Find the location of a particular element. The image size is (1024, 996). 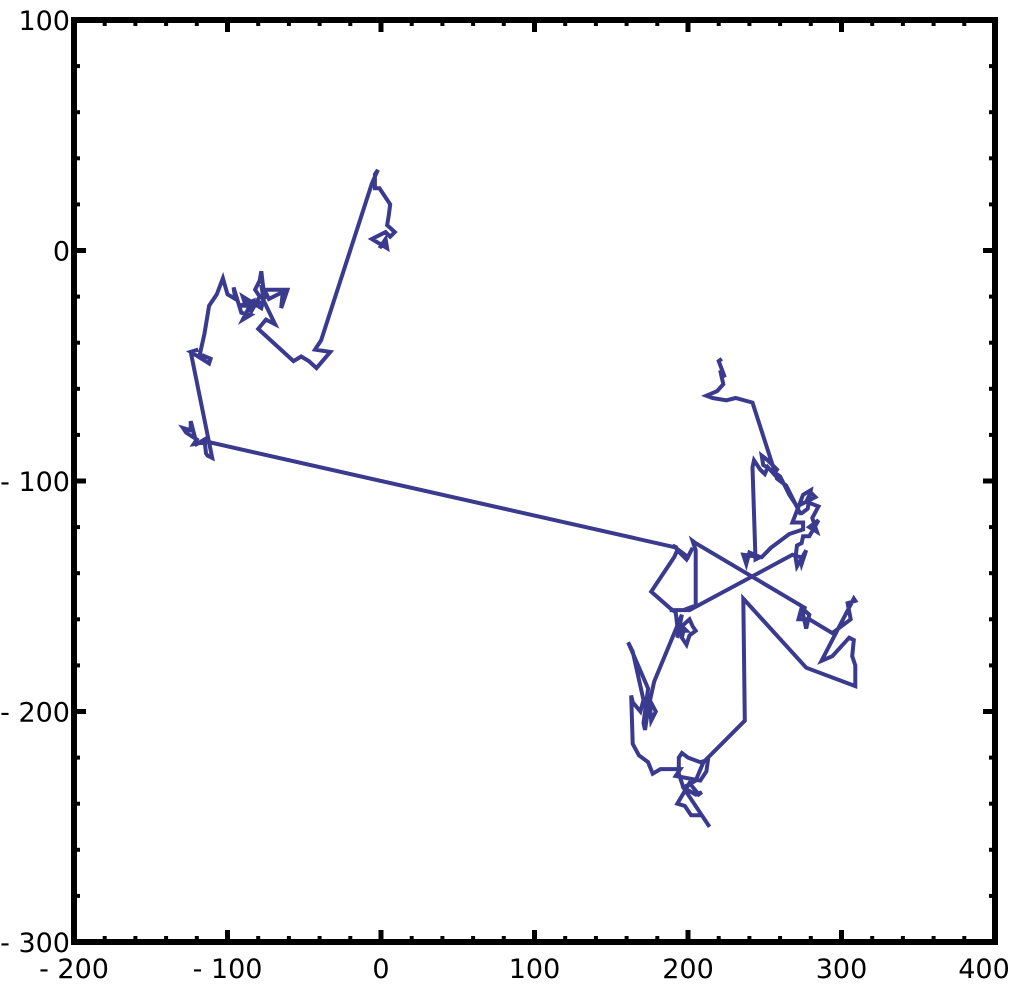

x-tick-label: 200 is located at coordinates (688, 969).